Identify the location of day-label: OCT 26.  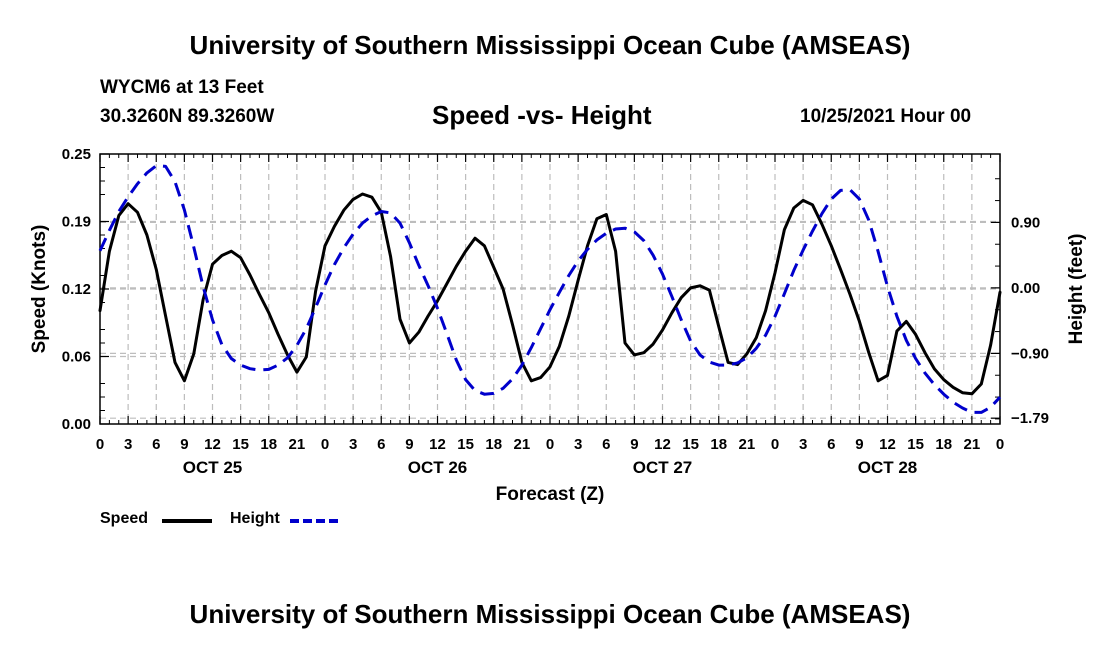
(438, 467).